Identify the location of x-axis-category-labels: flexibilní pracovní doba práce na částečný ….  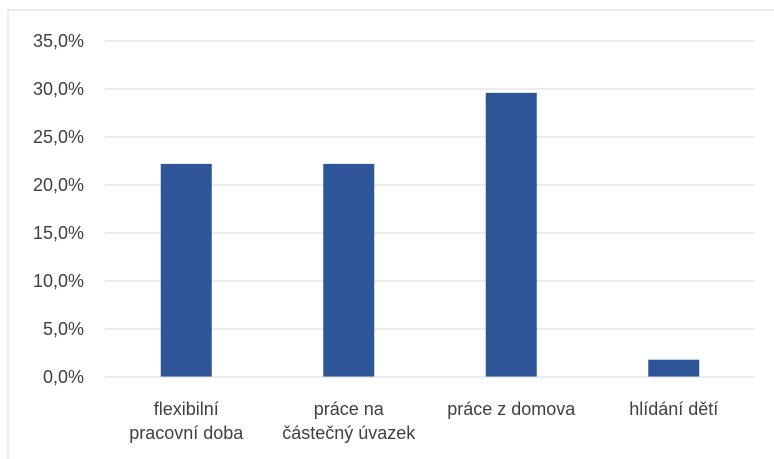
(423, 421).